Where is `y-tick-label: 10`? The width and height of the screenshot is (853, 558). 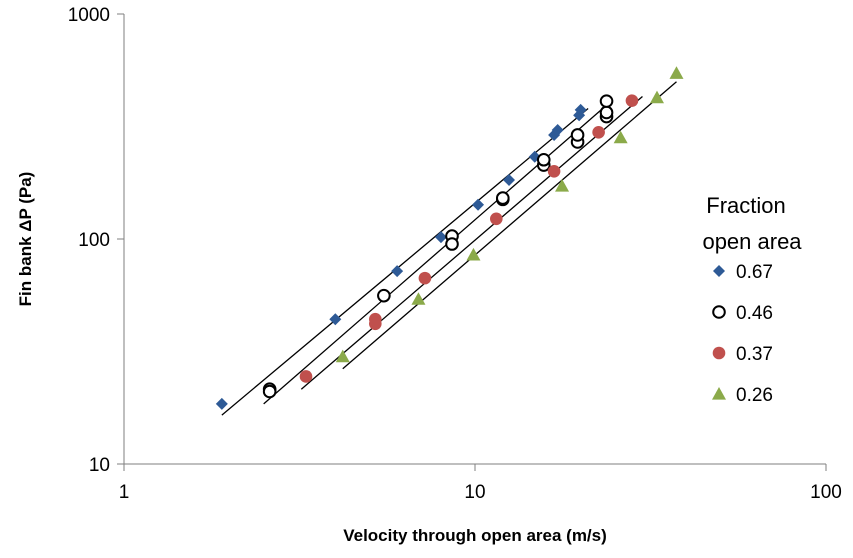
y-tick-label: 10 is located at coordinates (99, 465).